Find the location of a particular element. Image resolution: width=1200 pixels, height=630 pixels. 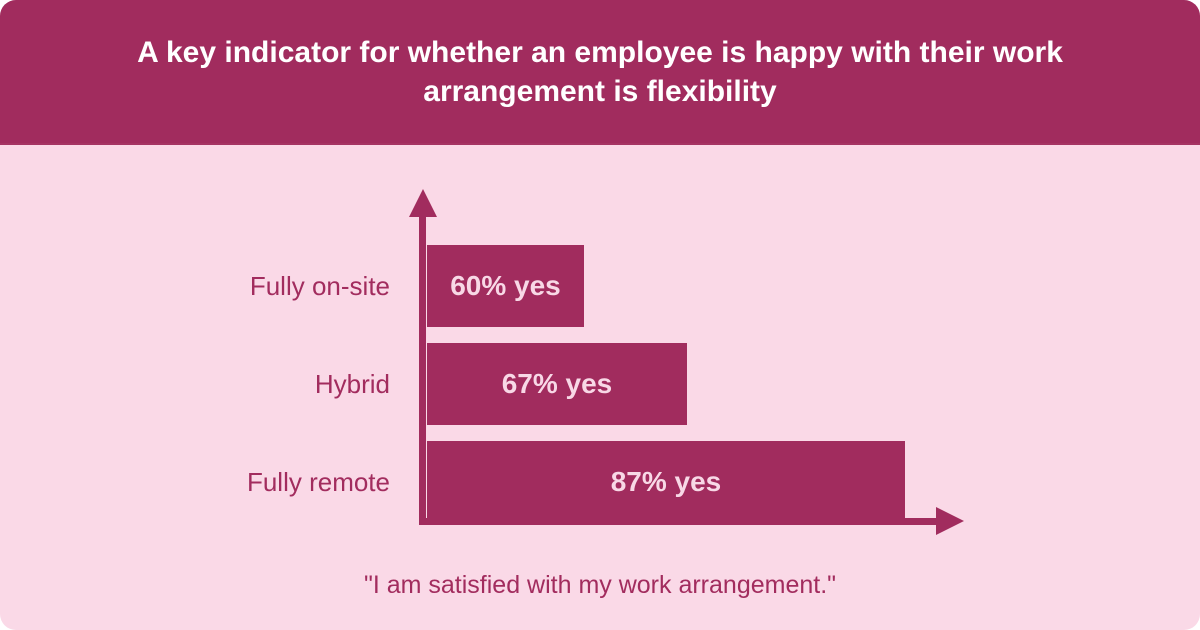

x-axis-line is located at coordinates (678, 521).